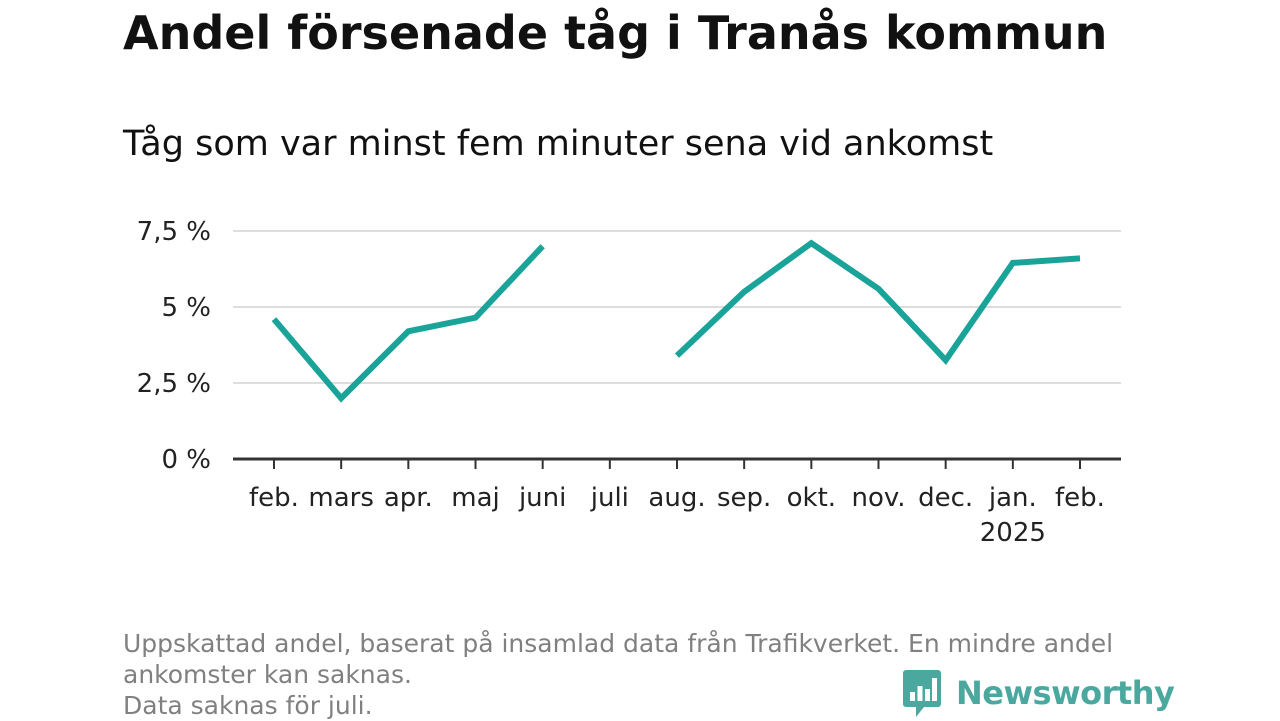 The height and width of the screenshot is (721, 1280). Describe the element at coordinates (475, 498) in the screenshot. I see `x-tick-label: maj` at that location.